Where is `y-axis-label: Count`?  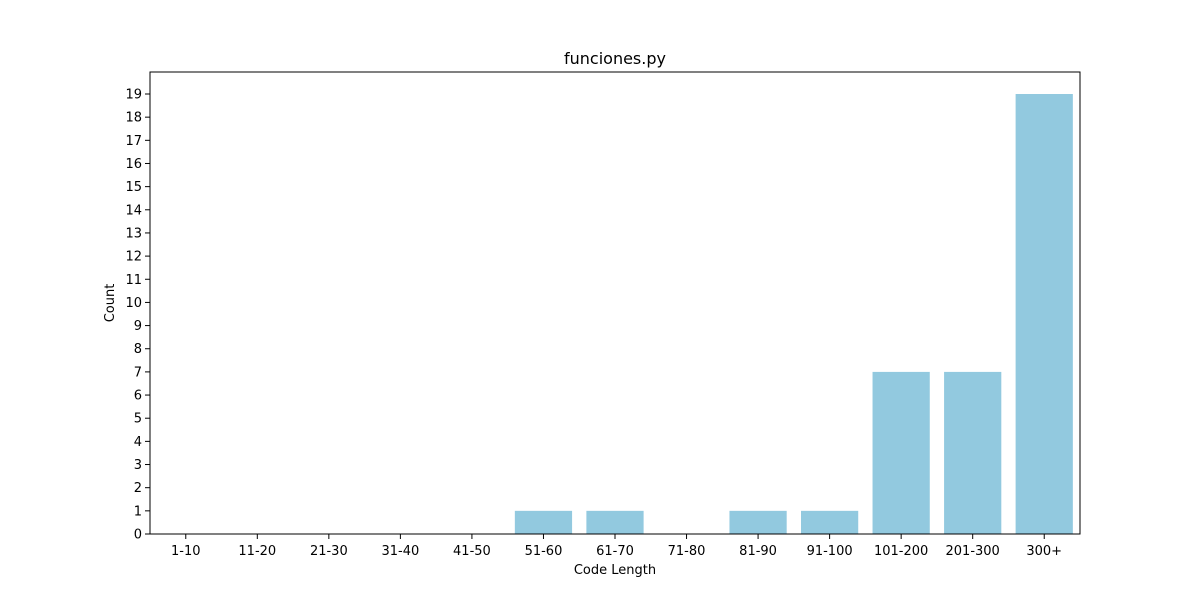 y-axis-label: Count is located at coordinates (110, 303).